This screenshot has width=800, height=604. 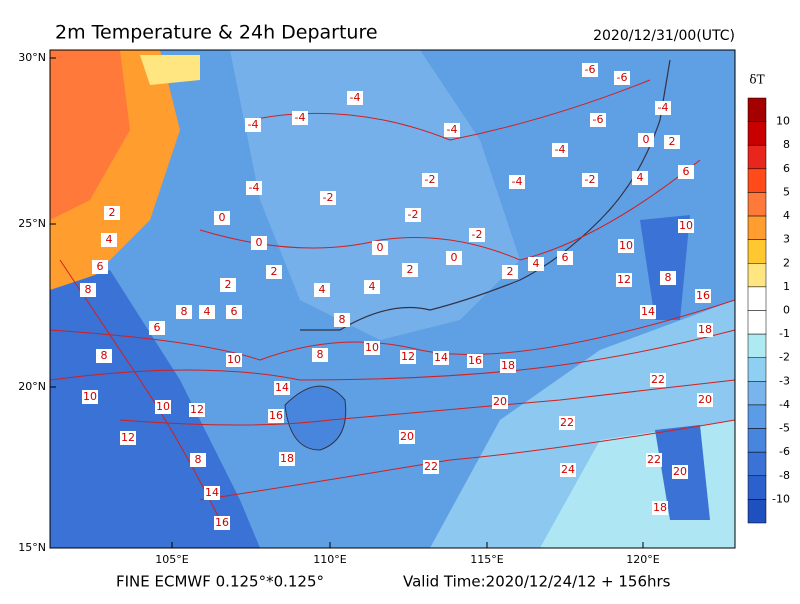 What do you see at coordinates (220, 582) in the screenshot?
I see `model-info: FINE ECMWF 0.125°*0.125°` at bounding box center [220, 582].